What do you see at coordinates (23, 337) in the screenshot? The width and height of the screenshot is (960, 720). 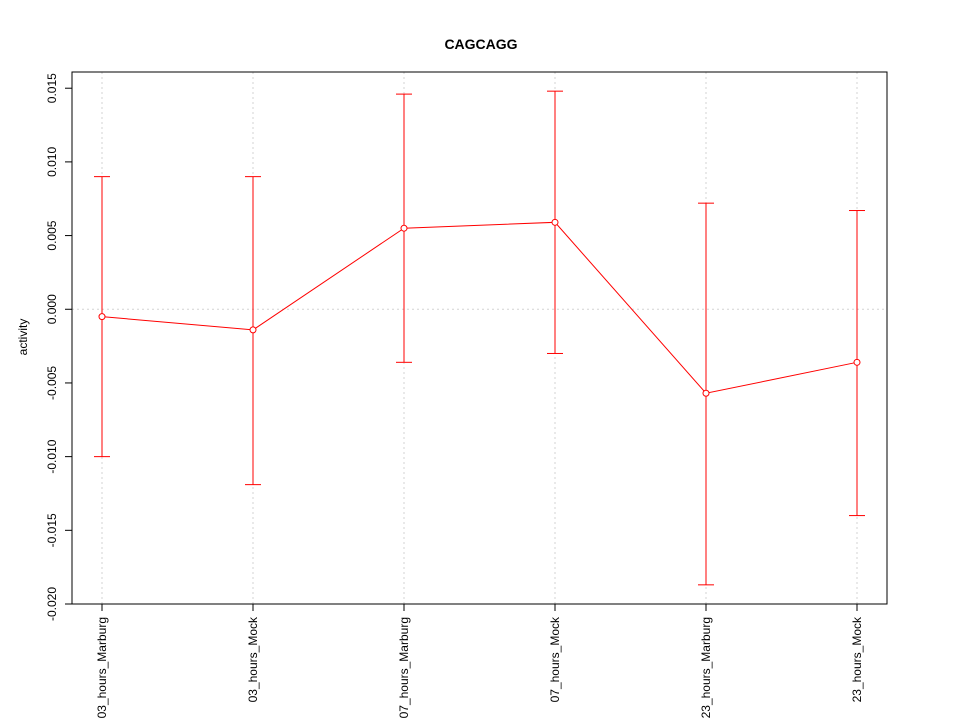 I see `y-axis-label: activity` at bounding box center [23, 337].